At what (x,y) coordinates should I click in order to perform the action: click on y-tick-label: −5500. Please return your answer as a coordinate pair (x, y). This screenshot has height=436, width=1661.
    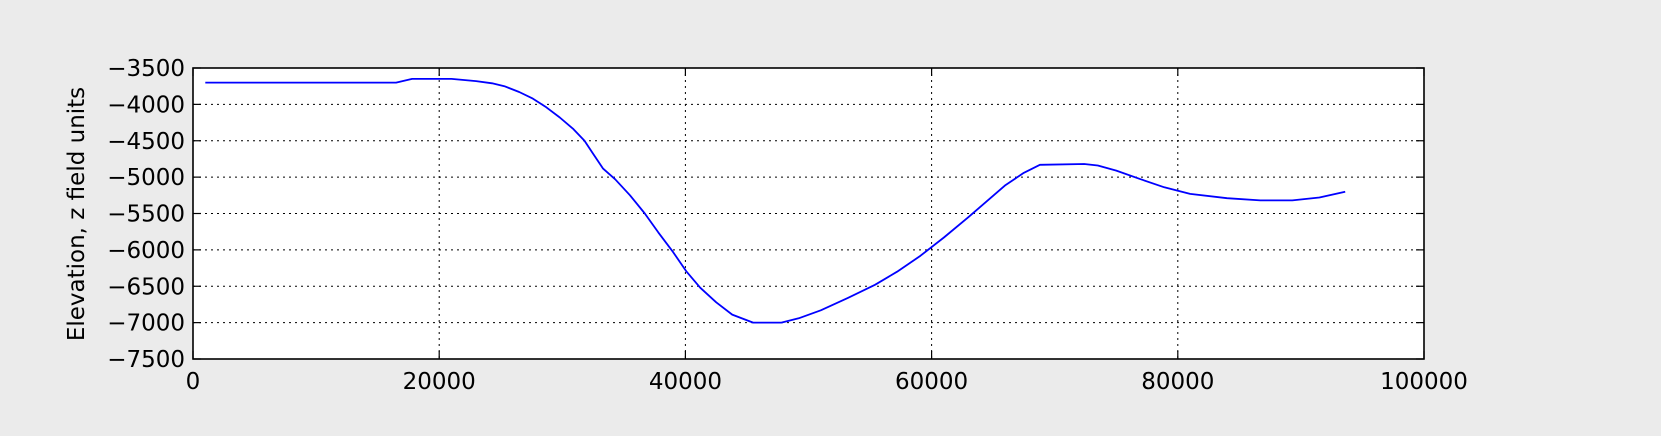
    Looking at the image, I should click on (146, 215).